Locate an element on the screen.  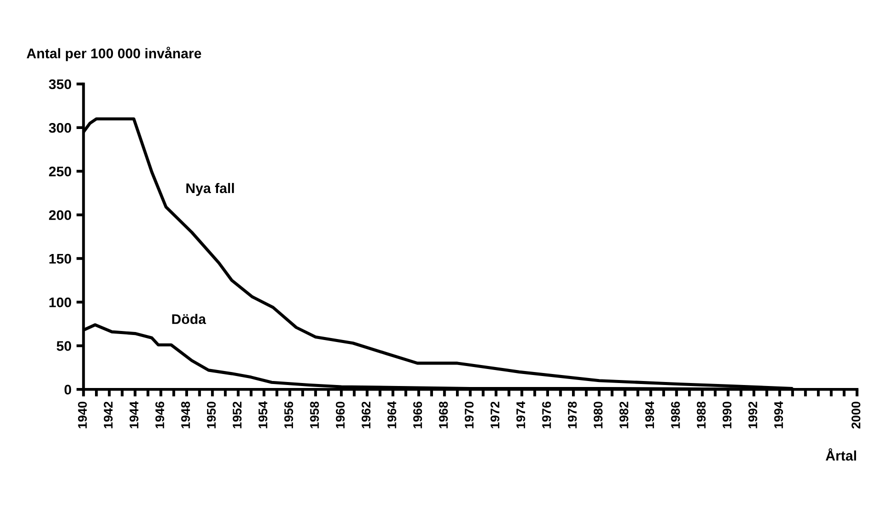
y-tick-label: 0 is located at coordinates (68, 389).